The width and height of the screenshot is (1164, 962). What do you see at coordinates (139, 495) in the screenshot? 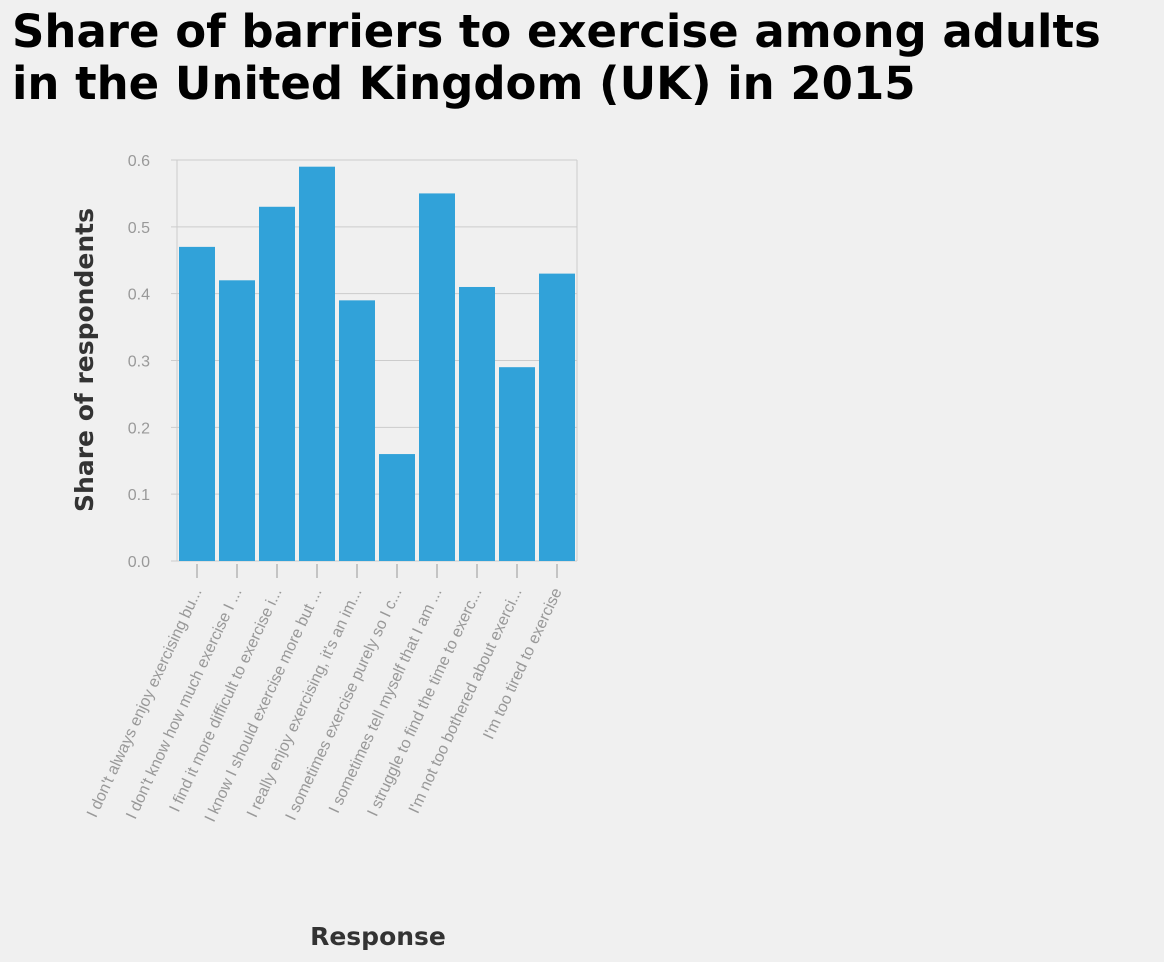
I see `y-tick-label: 0.1` at bounding box center [139, 495].